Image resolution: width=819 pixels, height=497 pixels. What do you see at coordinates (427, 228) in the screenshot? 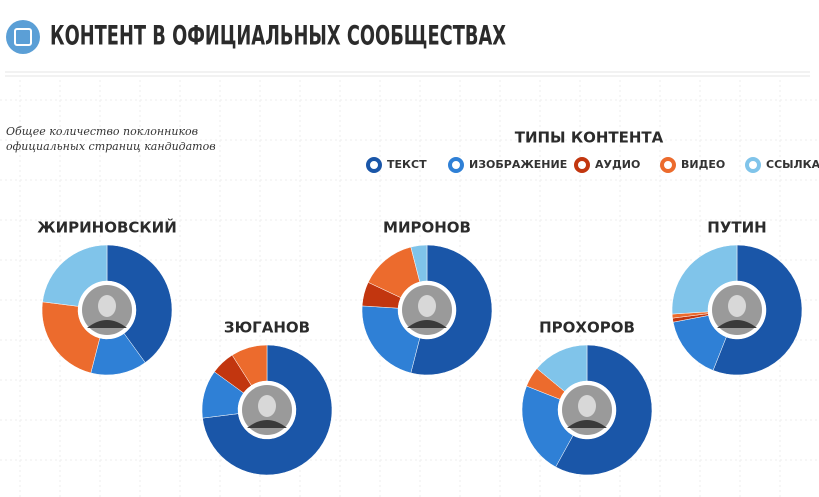
I see `candidate-name: МИРОНОВ` at bounding box center [427, 228].